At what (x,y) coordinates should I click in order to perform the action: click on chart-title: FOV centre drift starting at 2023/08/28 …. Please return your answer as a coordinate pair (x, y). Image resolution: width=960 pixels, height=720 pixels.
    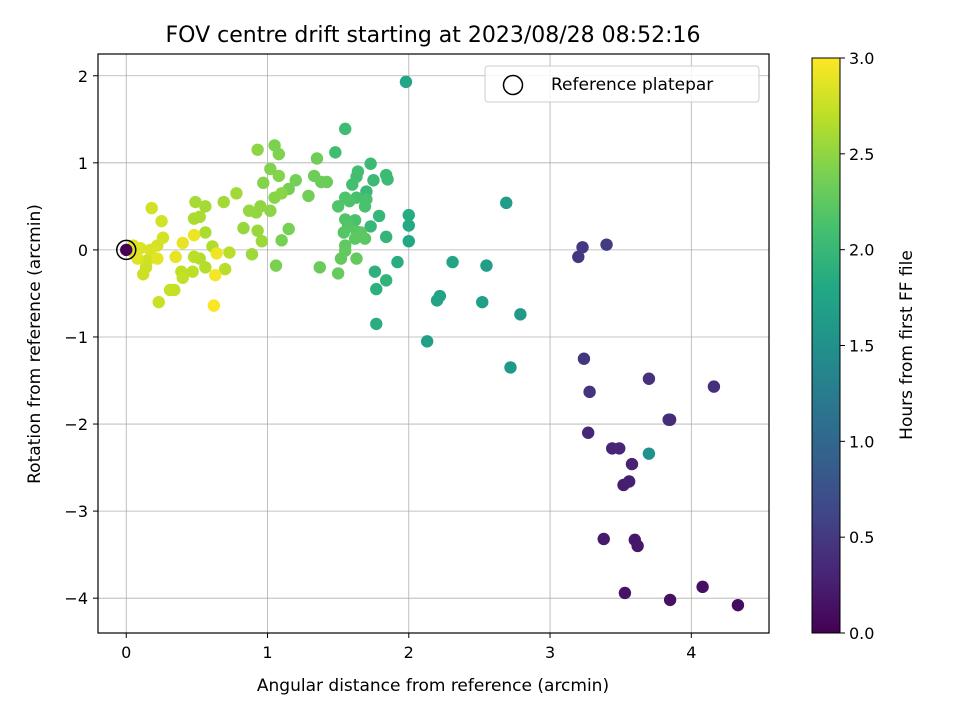
    Looking at the image, I should click on (433, 35).